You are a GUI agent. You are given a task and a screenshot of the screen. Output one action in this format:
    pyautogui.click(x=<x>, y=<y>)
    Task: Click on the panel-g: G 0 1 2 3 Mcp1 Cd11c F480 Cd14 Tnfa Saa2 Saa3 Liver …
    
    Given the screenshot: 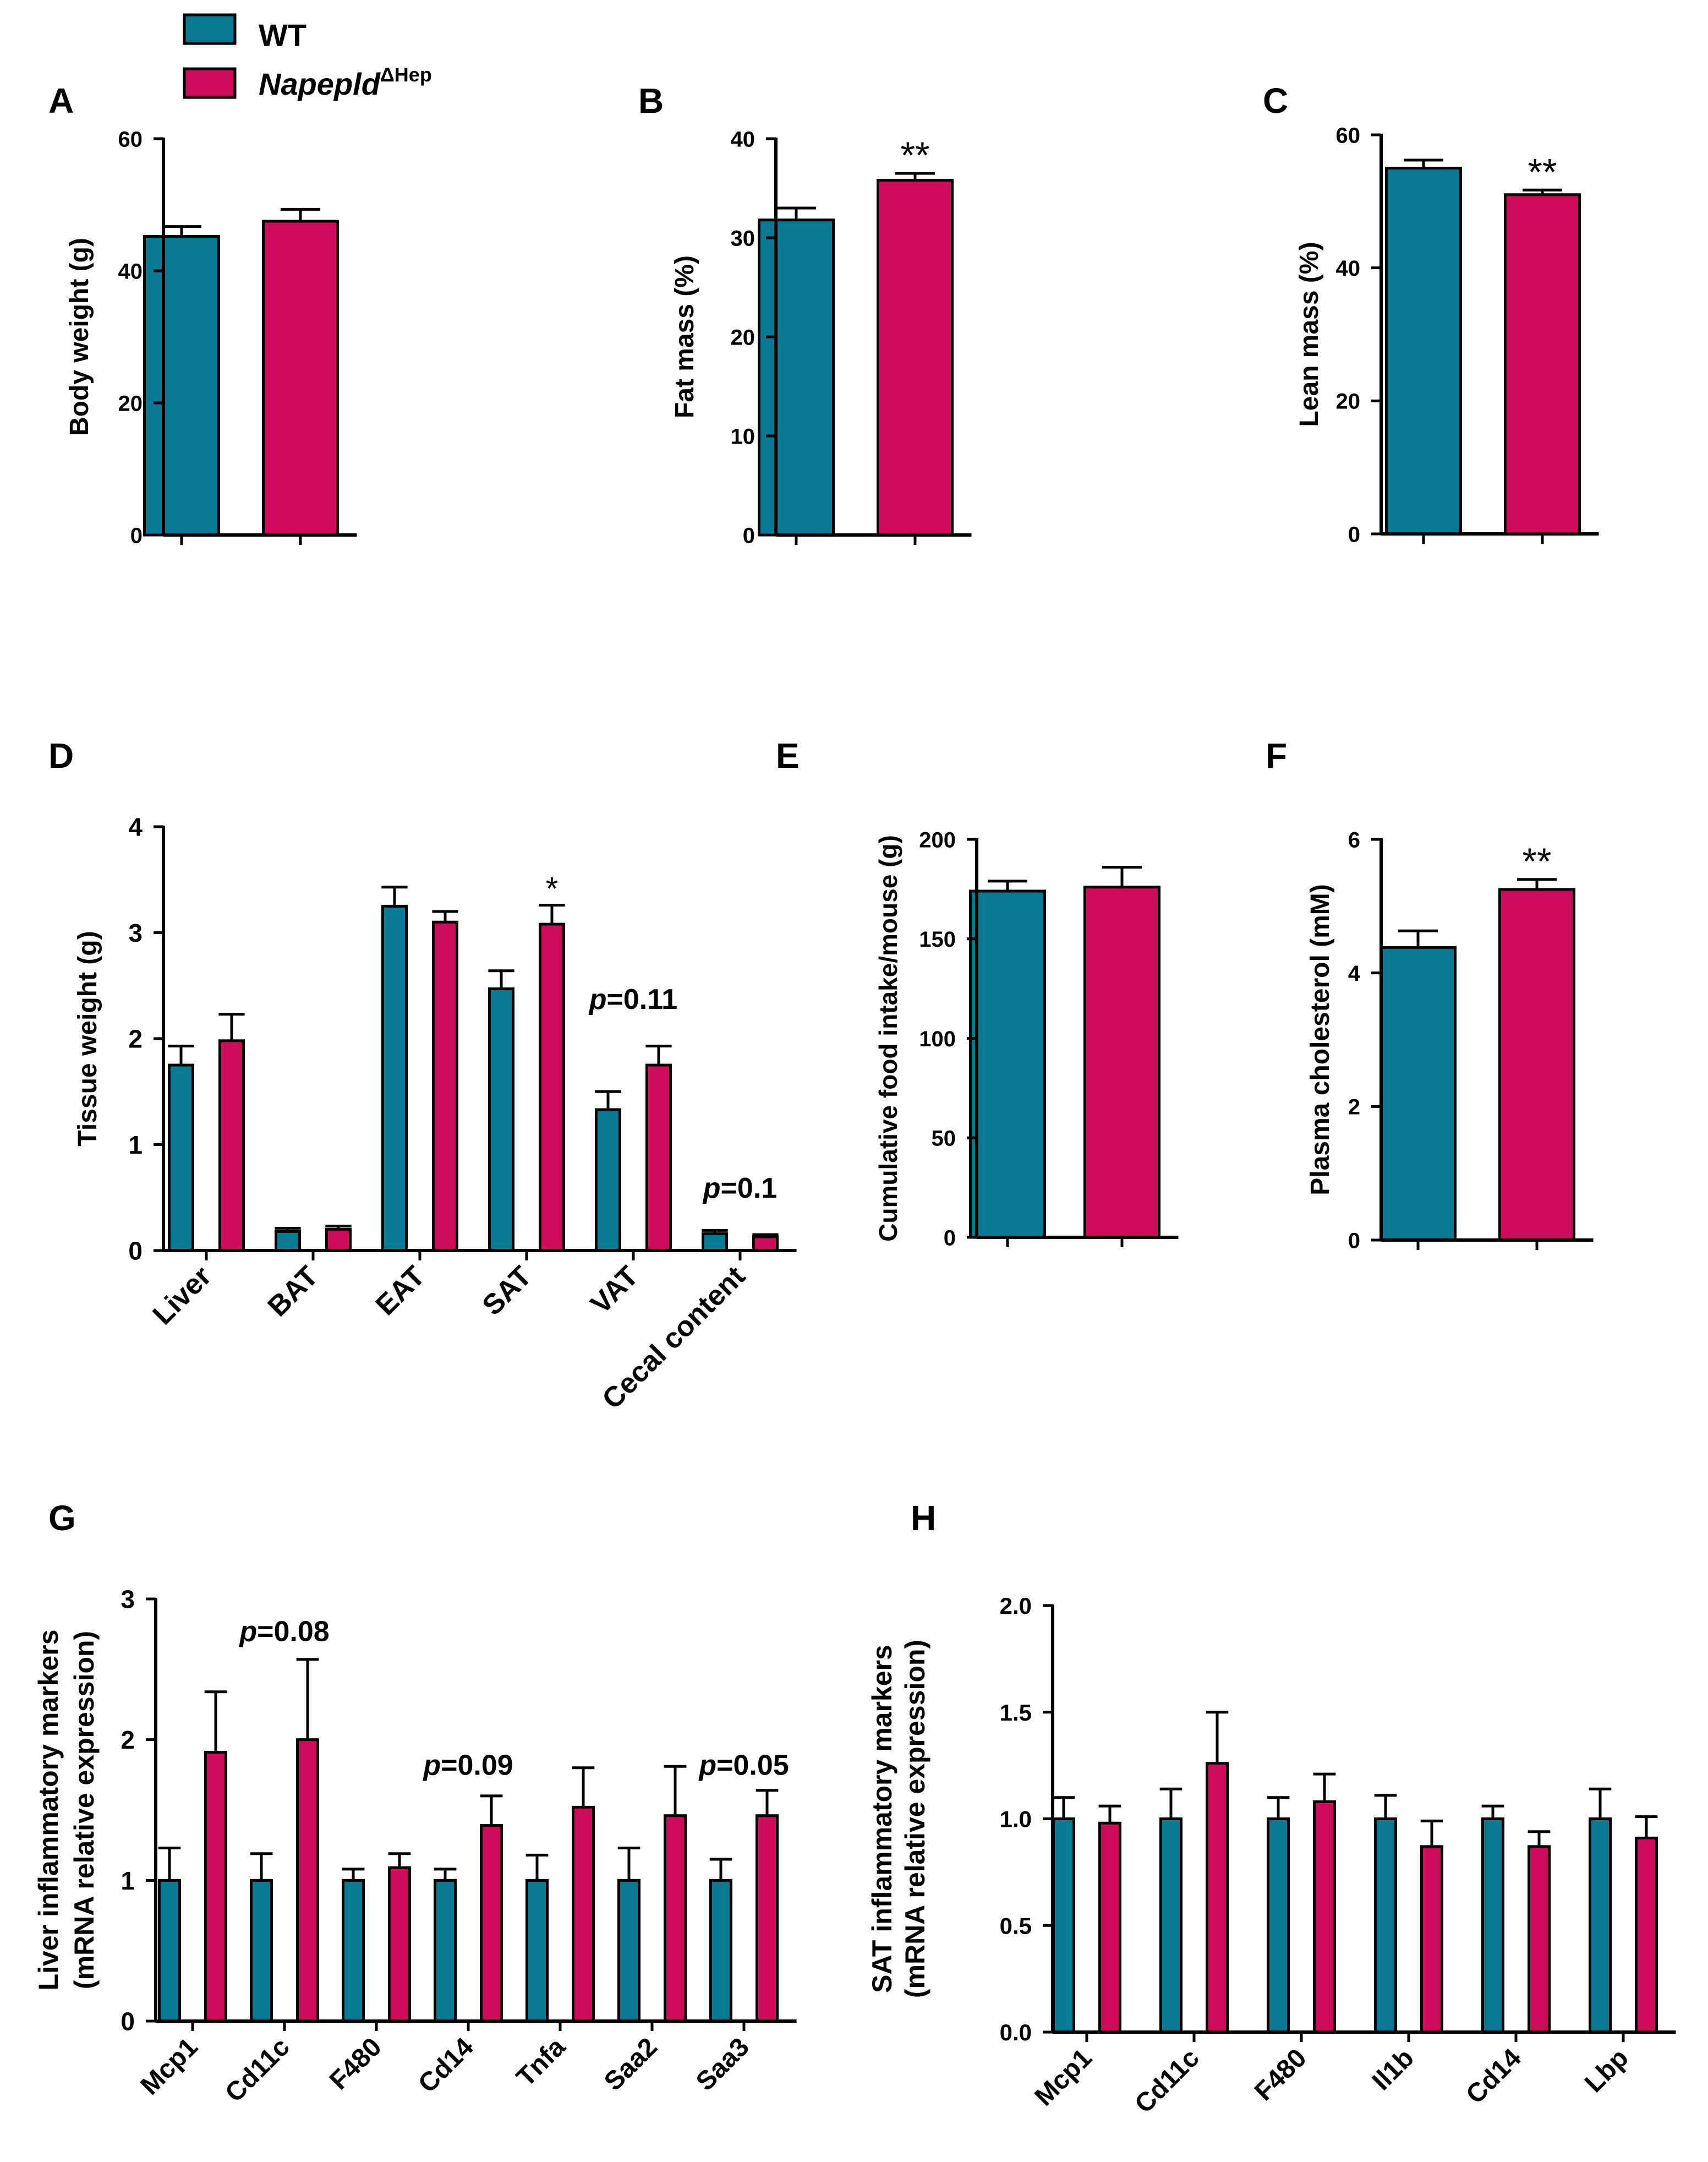 What is the action you would take?
    pyautogui.click(x=415, y=1803)
    